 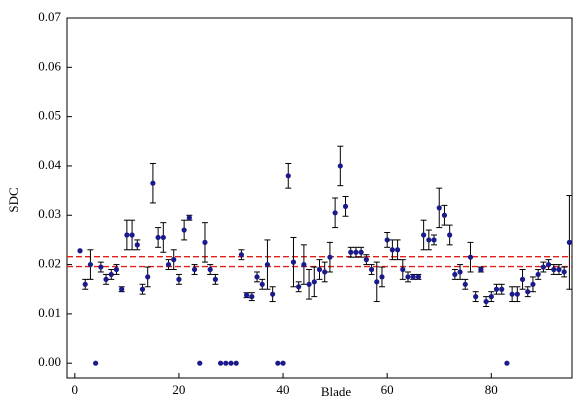 What do you see at coordinates (283, 389) in the screenshot?
I see `x-tick-label: 40` at bounding box center [283, 389].